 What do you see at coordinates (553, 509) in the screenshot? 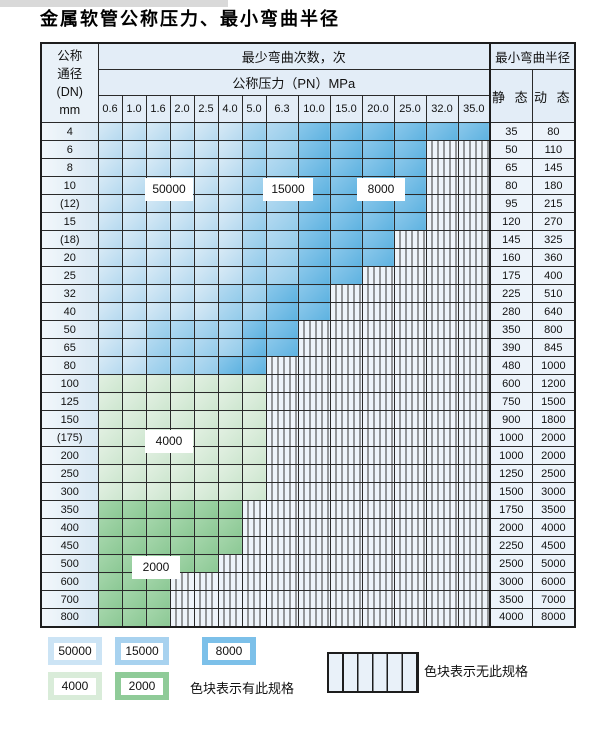
I see `dynamic-radius-cell: 3500` at bounding box center [553, 509].